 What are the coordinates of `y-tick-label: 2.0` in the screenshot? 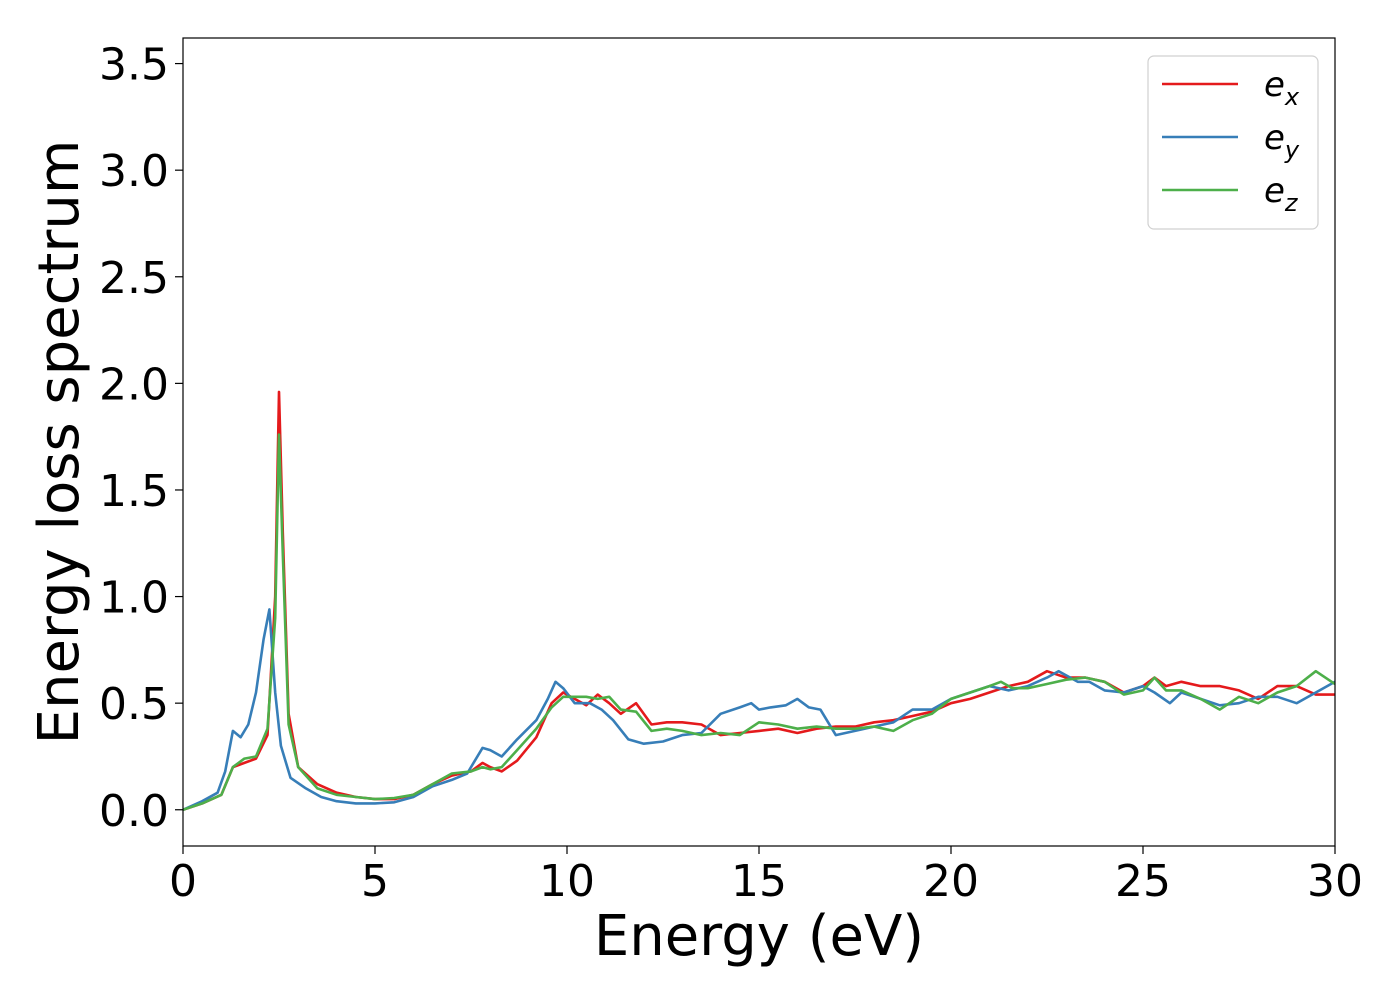 It's located at (134, 384).